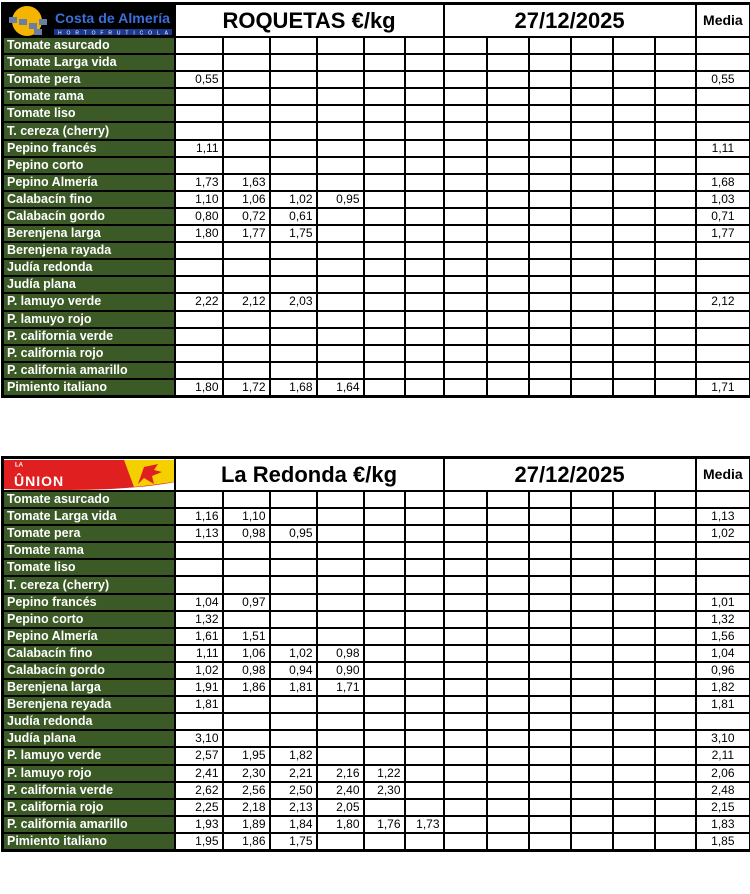  What do you see at coordinates (375, 722) in the screenshot?
I see `table-row: Judía redonda` at bounding box center [375, 722].